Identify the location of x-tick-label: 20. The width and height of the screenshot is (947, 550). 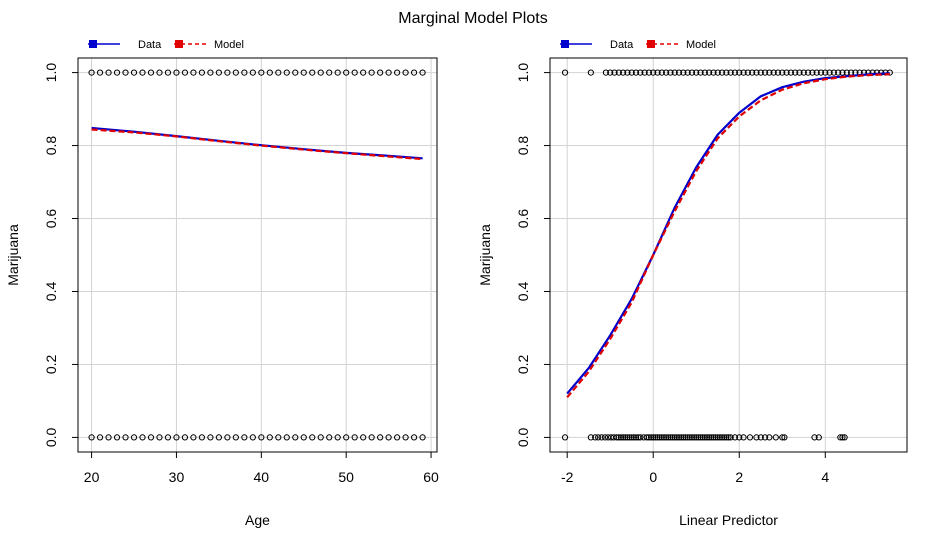
(92, 477).